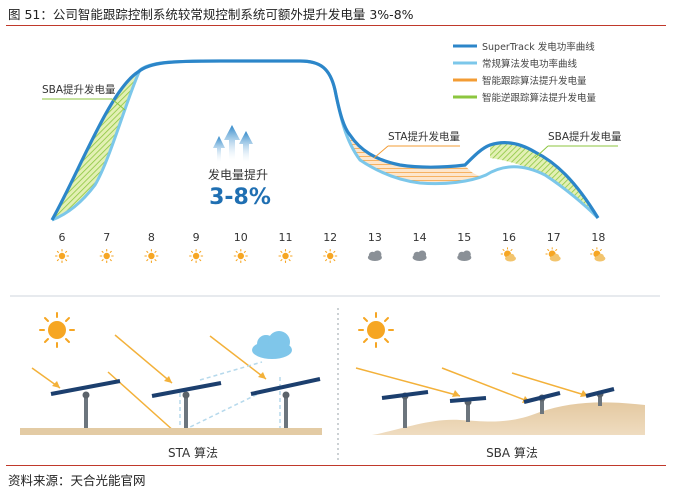 The image size is (676, 496). What do you see at coordinates (159, 380) in the screenshot?
I see `sta-ray-heads` at bounding box center [159, 380].